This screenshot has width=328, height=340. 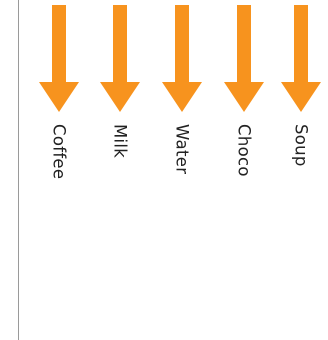 I want to click on option-label: Water, so click(x=182, y=149).